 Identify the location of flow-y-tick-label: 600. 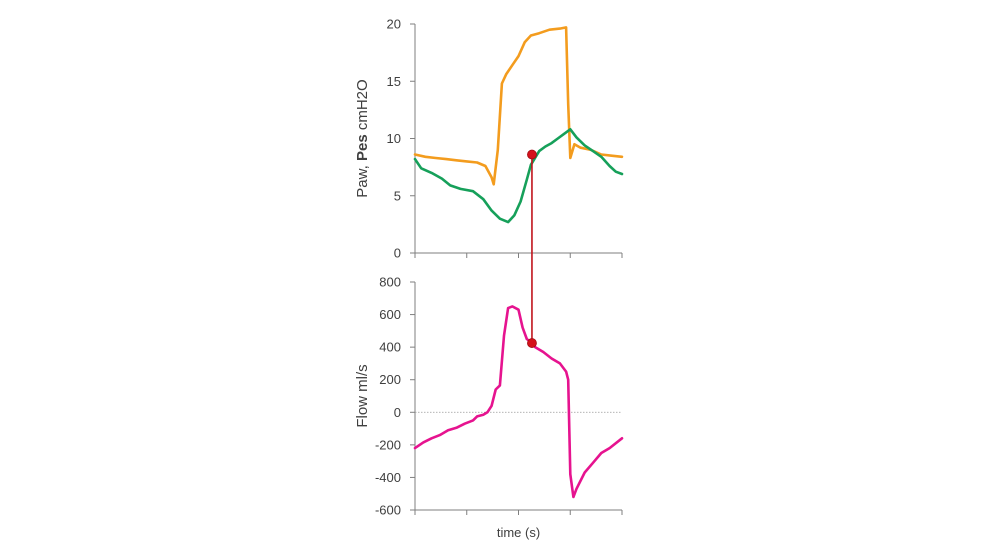
(390, 314).